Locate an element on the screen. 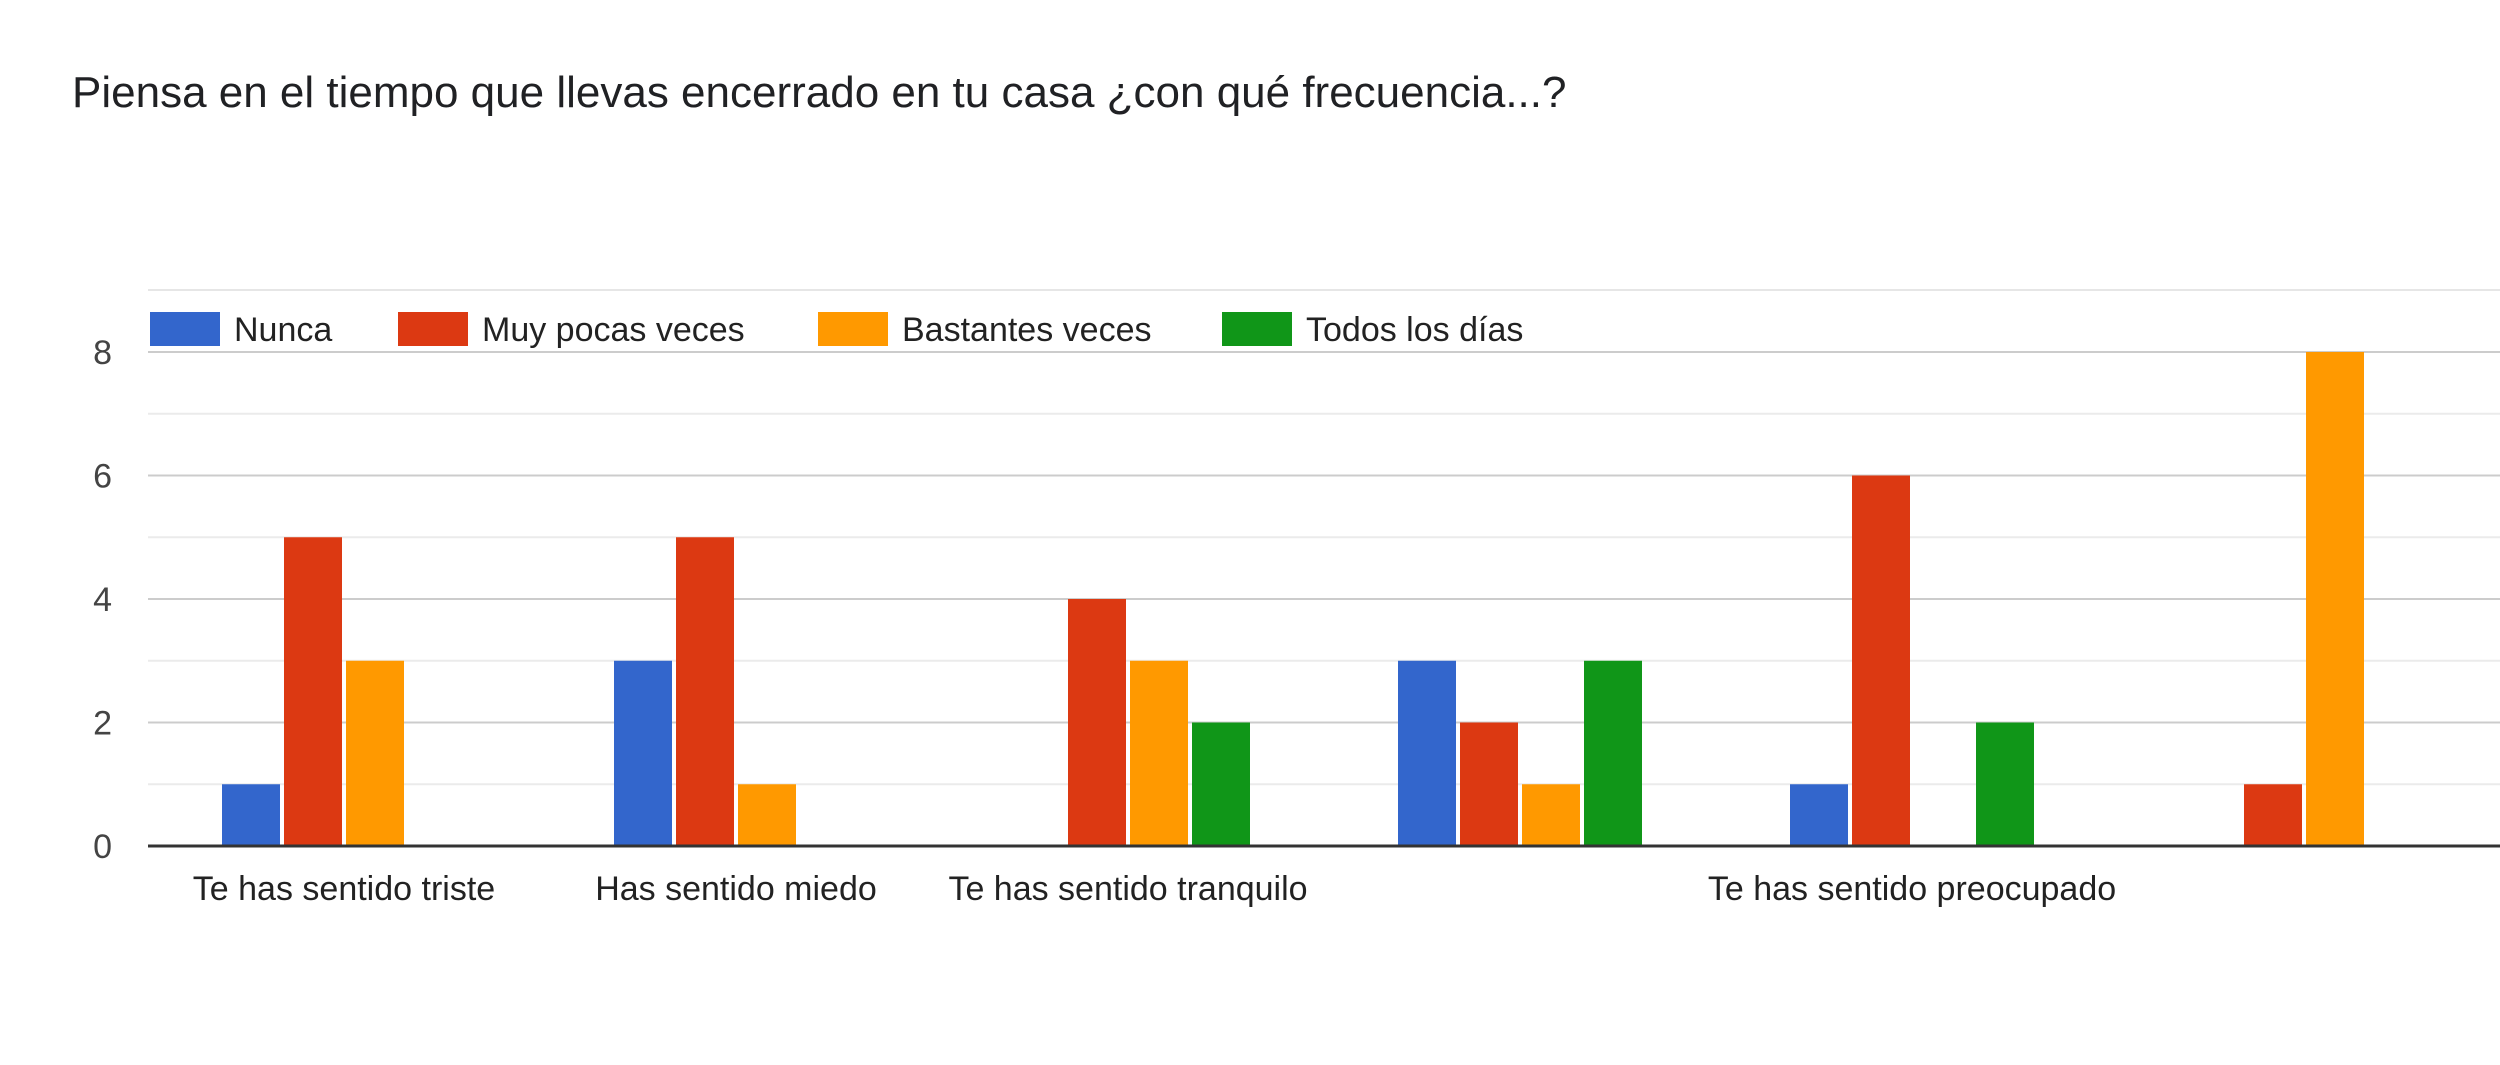 This screenshot has width=2500, height=1065. legend-item: Bastantes veces is located at coordinates (984, 330).